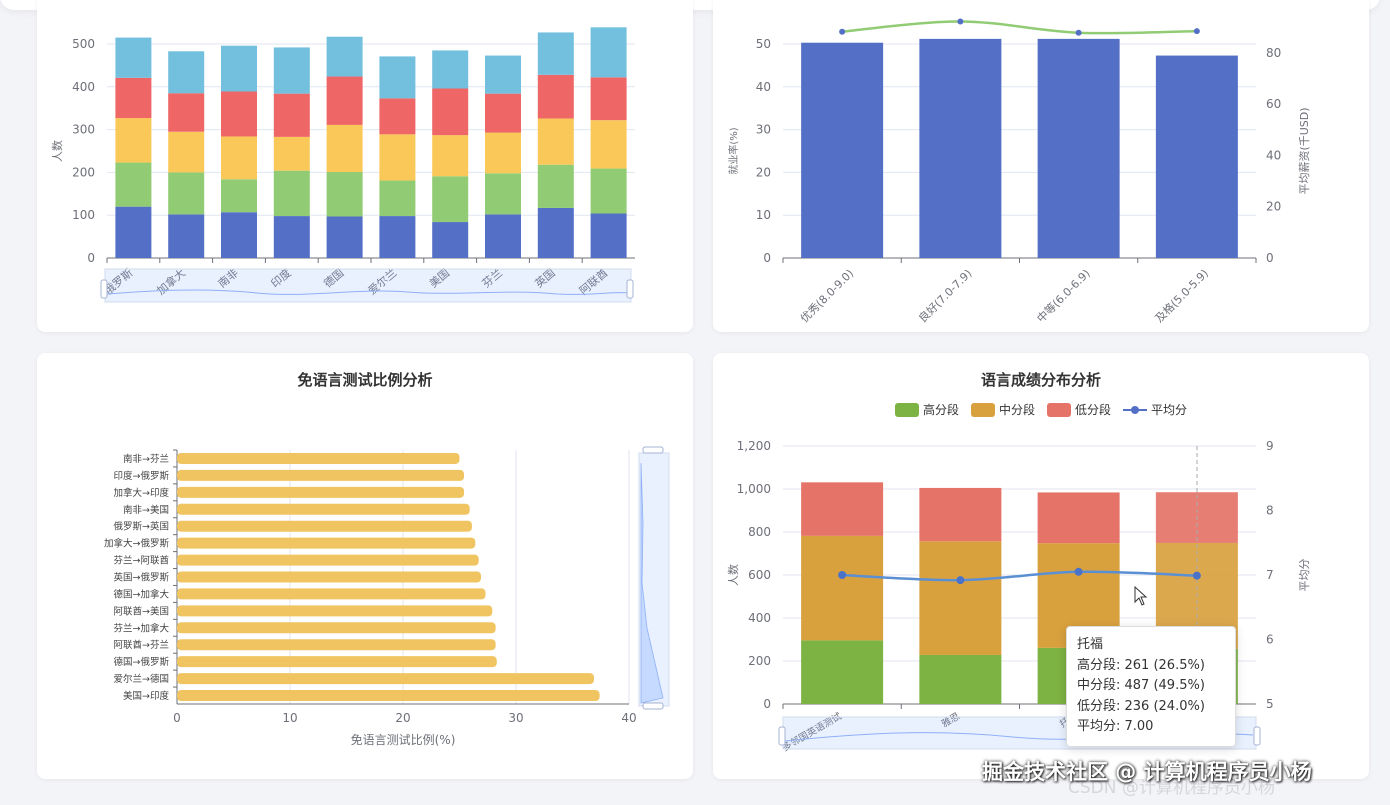 Image resolution: width=1390 pixels, height=805 pixels. I want to click on salary-point, so click(1078, 32).